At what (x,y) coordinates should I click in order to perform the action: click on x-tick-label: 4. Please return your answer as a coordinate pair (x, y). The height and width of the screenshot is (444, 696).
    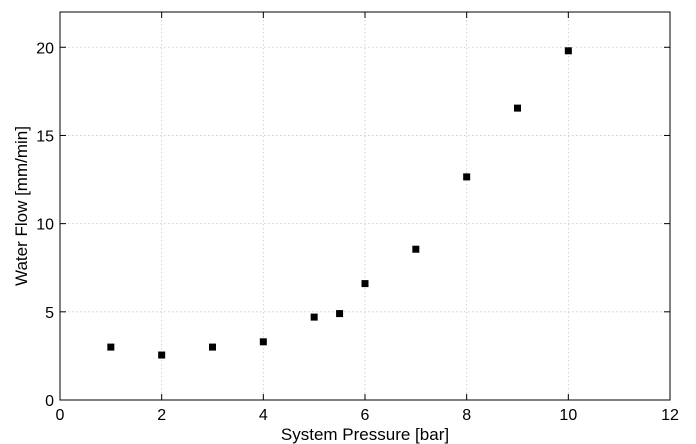
    Looking at the image, I should click on (263, 415).